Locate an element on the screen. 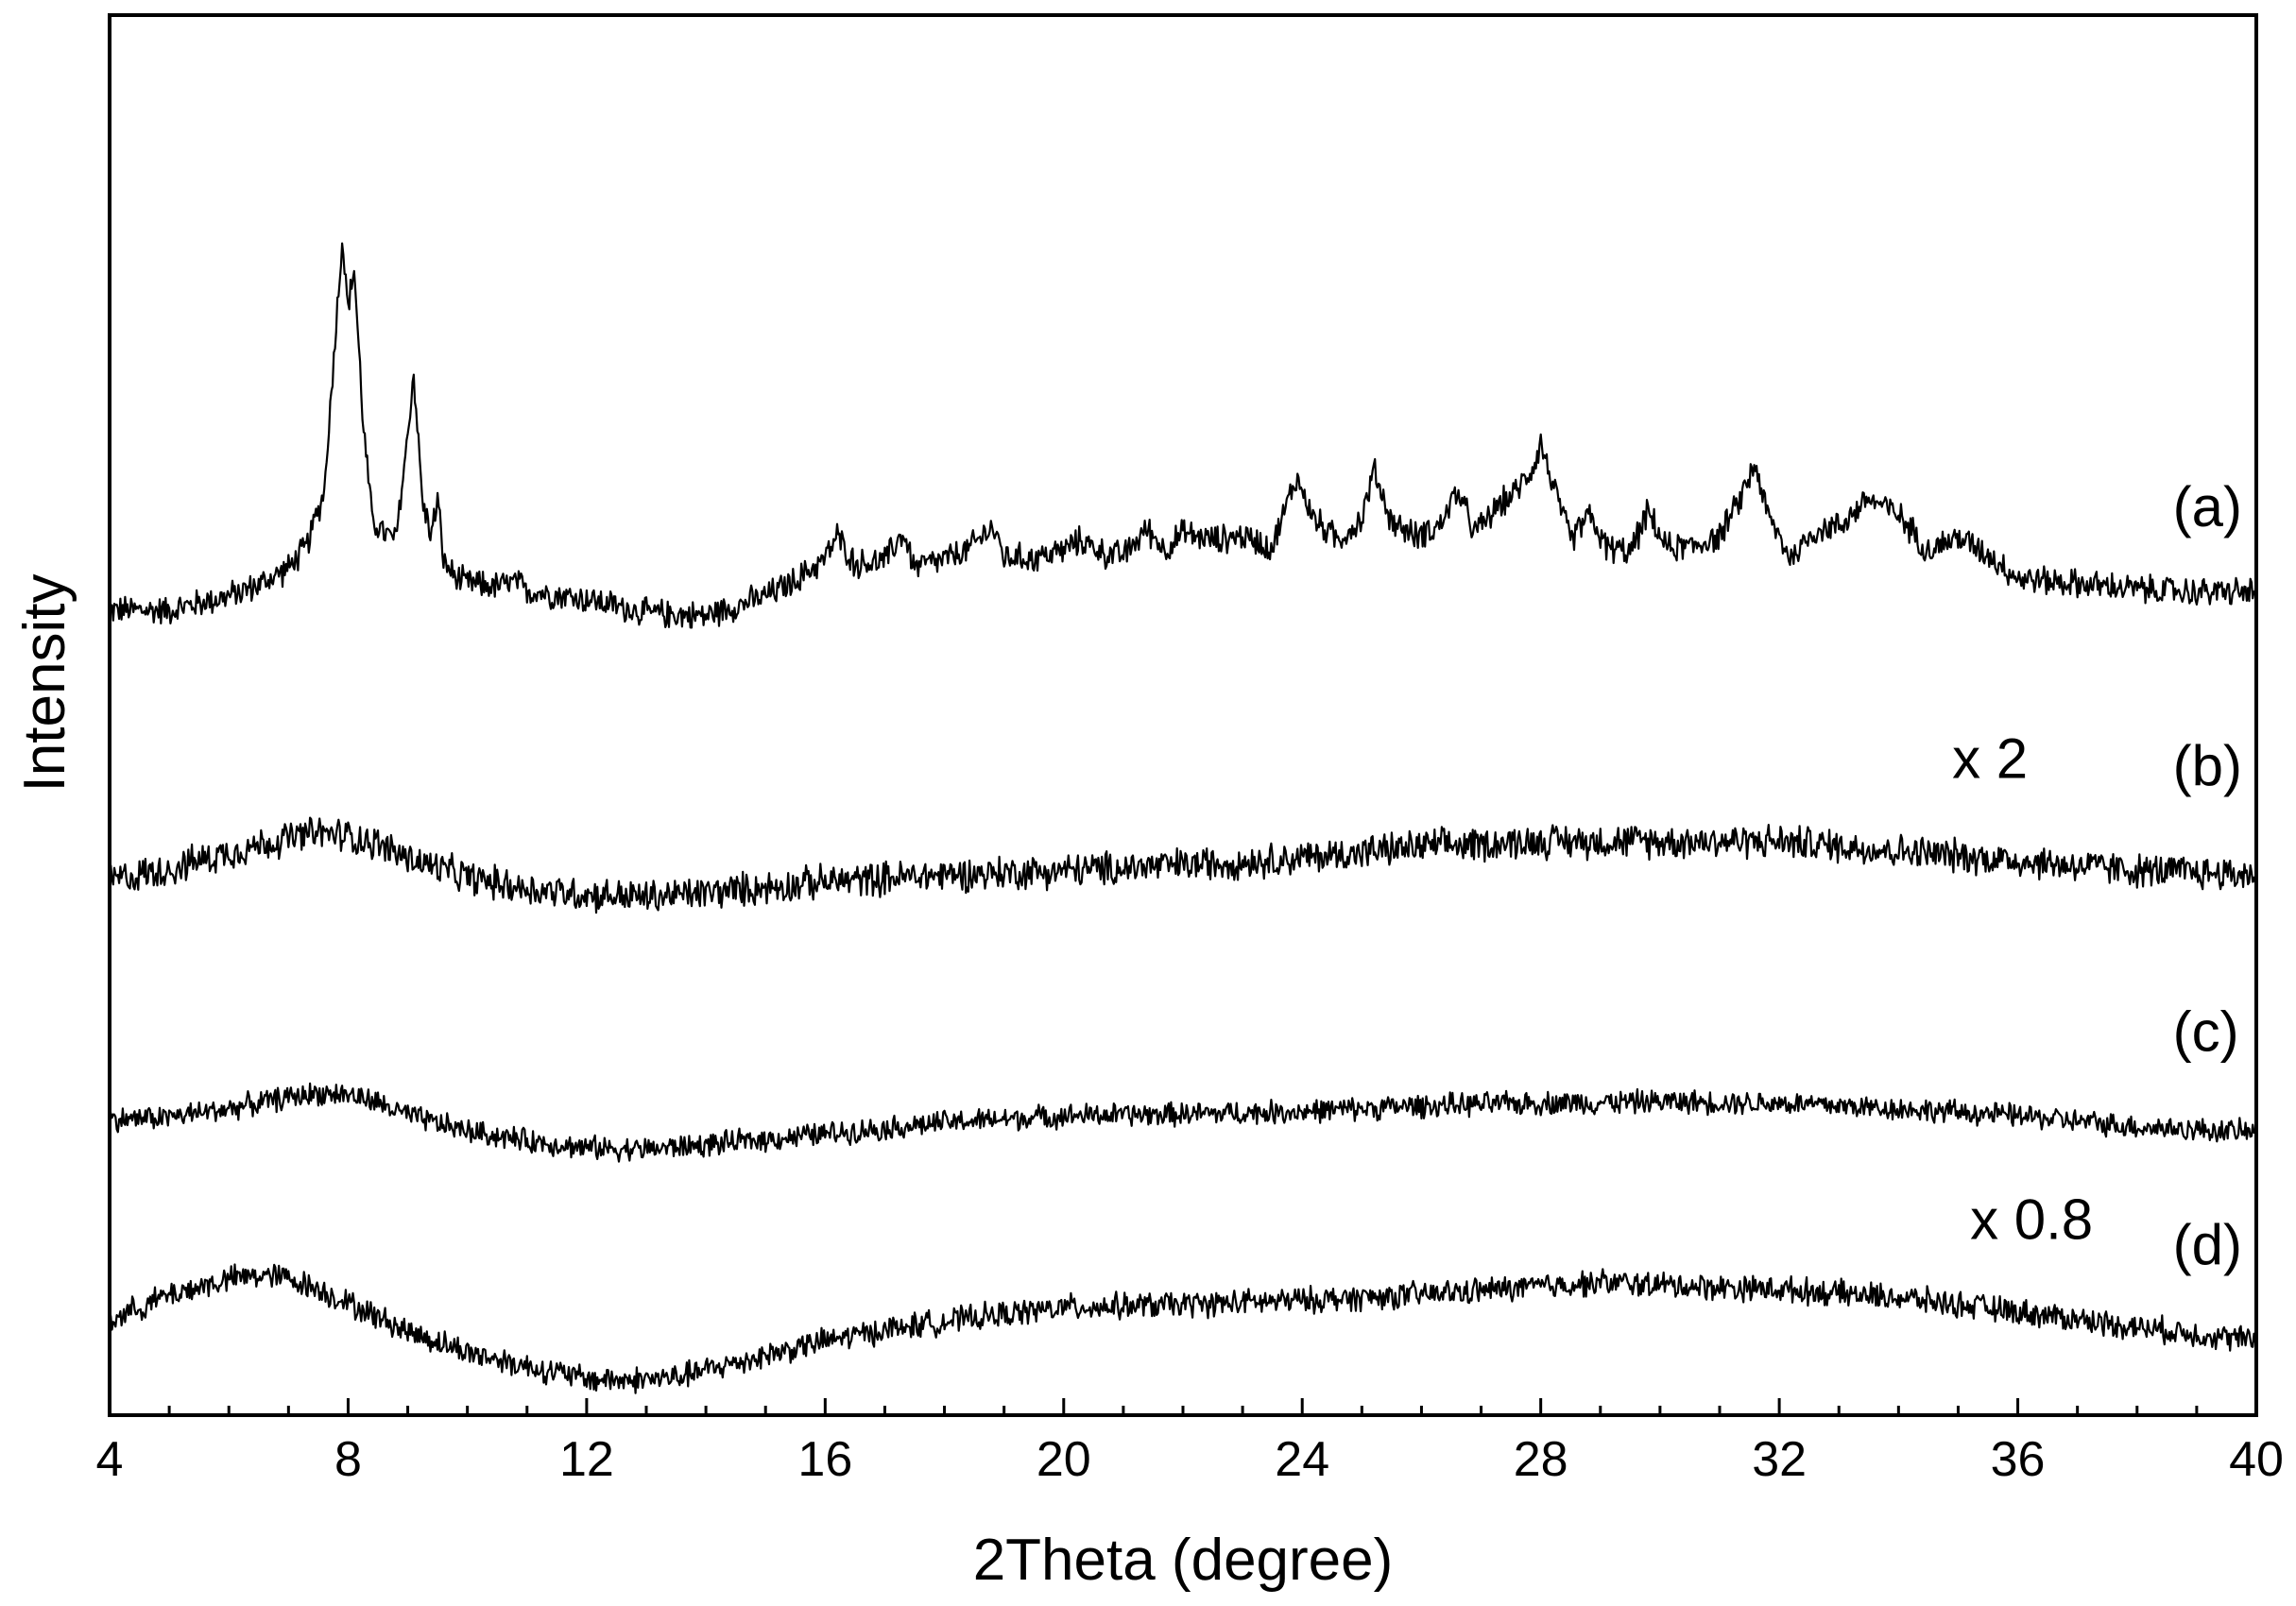  series-line-b is located at coordinates (1183, 865).